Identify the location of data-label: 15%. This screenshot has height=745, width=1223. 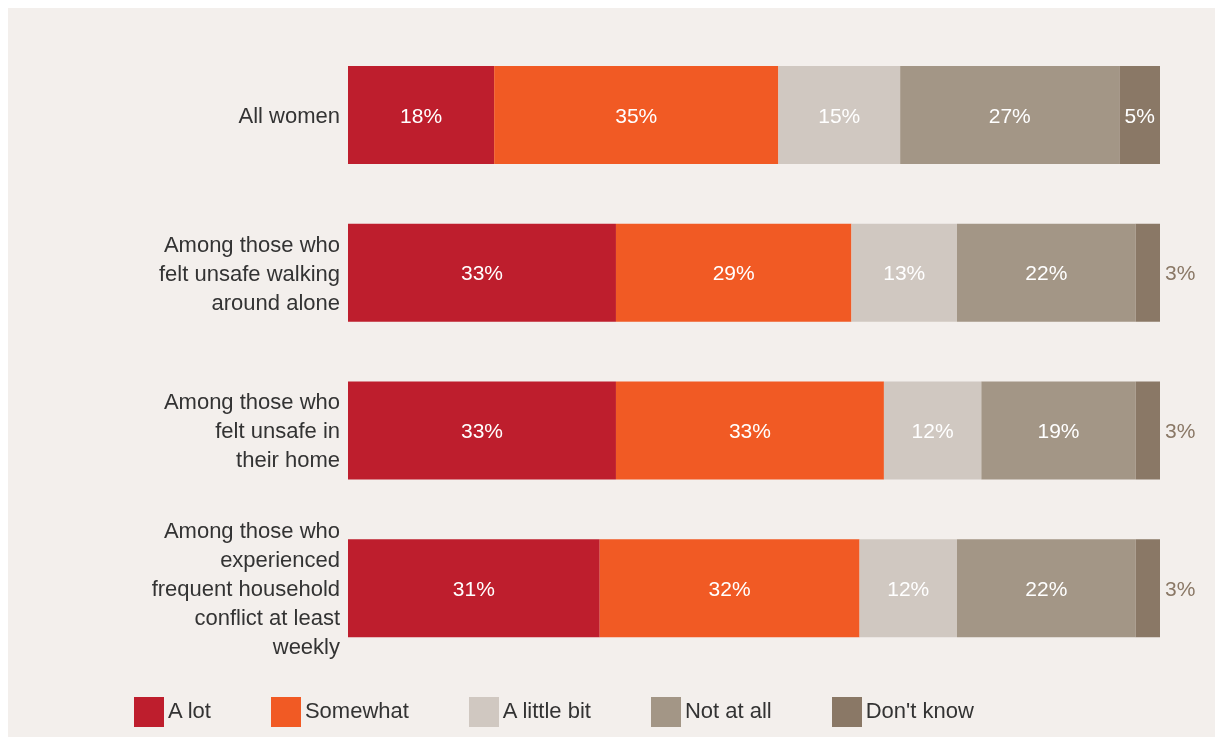
(839, 115).